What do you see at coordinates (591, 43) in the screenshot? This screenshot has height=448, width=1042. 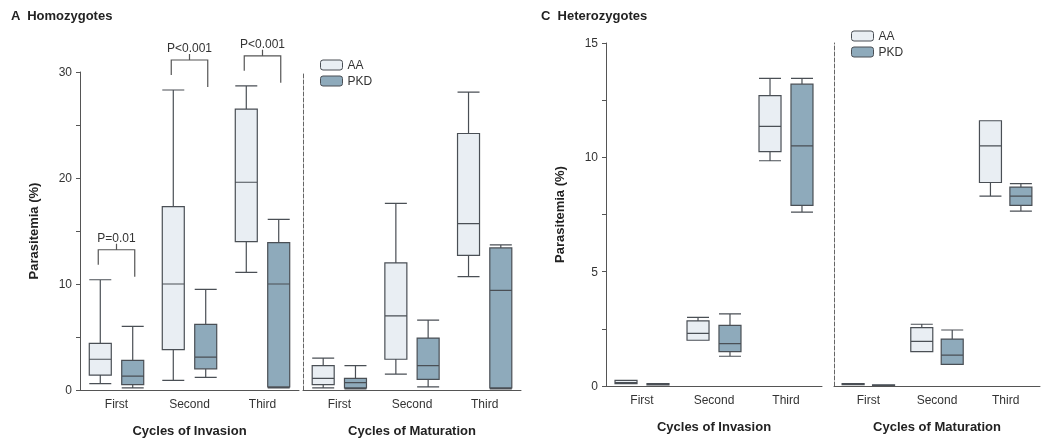 I see `y-tick-label: 15` at bounding box center [591, 43].